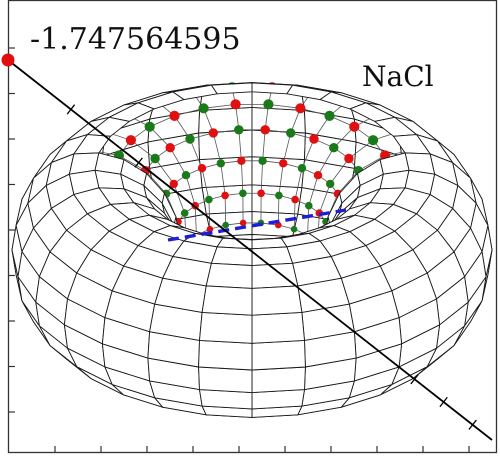 This screenshot has height=460, width=500. Describe the element at coordinates (8, 60) in the screenshot. I see `start-point-marker` at that location.